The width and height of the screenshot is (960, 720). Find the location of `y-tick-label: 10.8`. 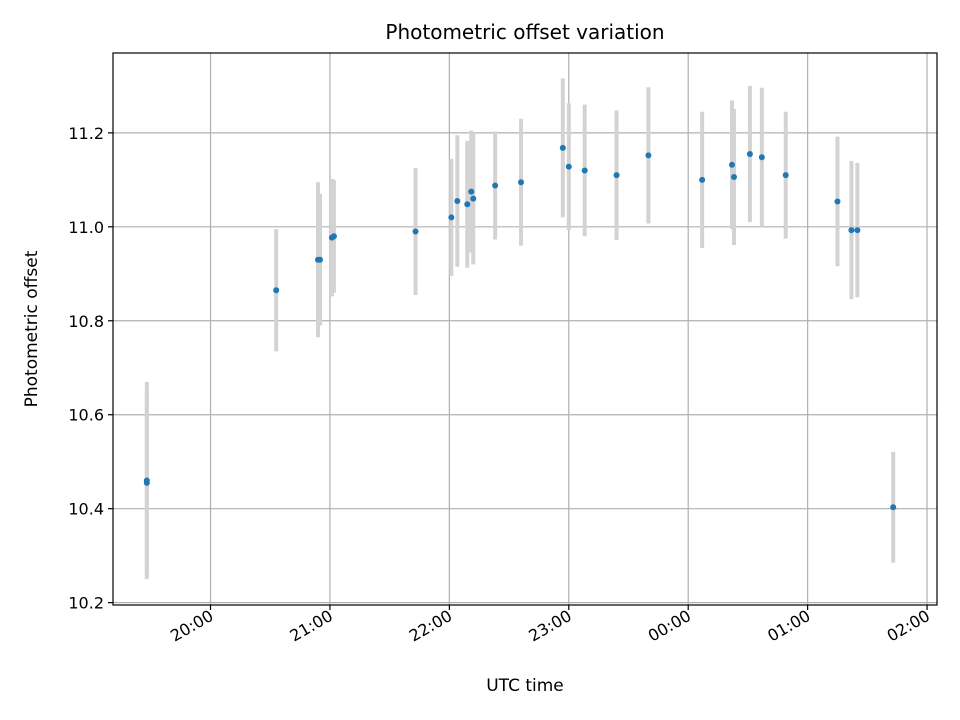

y-tick-label: 10.8 is located at coordinates (86, 321).